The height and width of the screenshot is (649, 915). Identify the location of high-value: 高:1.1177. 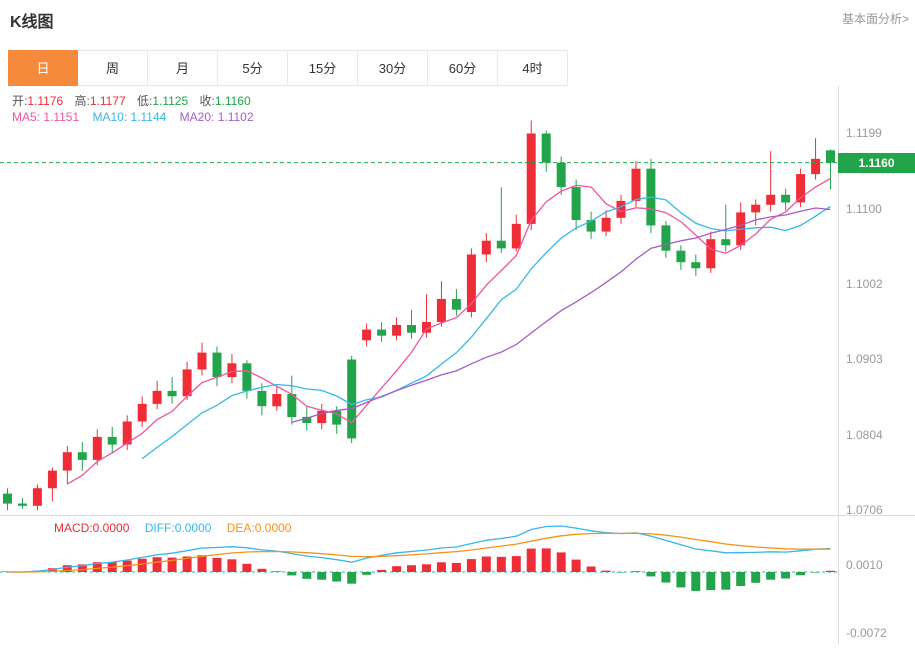
(100, 101).